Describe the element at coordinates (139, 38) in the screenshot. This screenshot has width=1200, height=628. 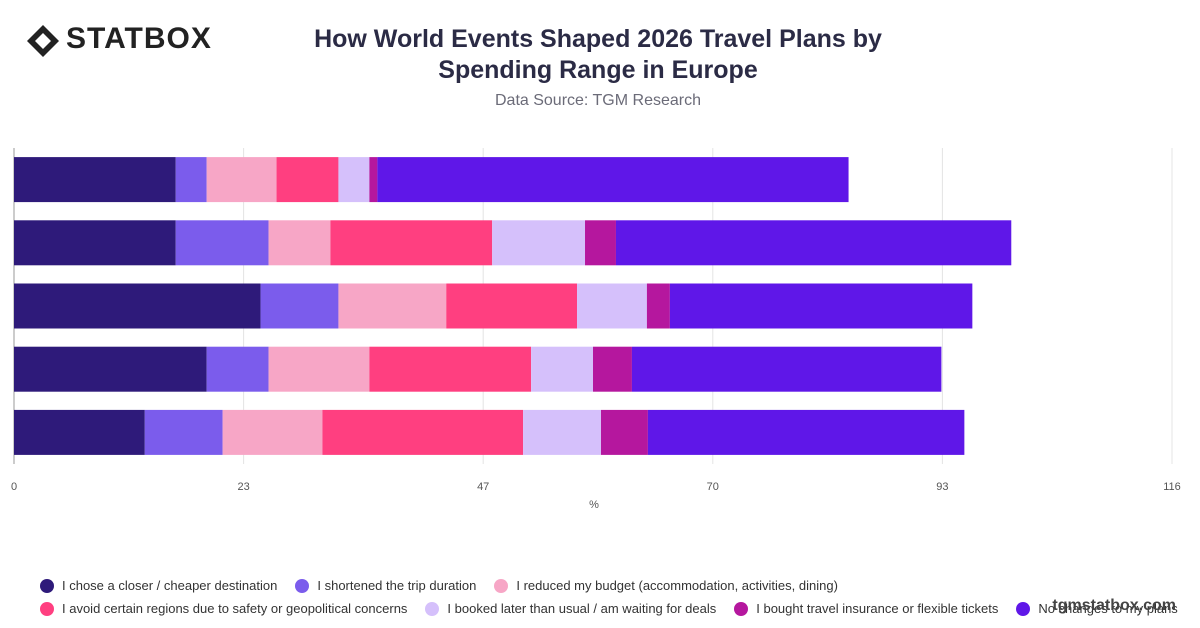
I see `logo: STATBOX` at that location.